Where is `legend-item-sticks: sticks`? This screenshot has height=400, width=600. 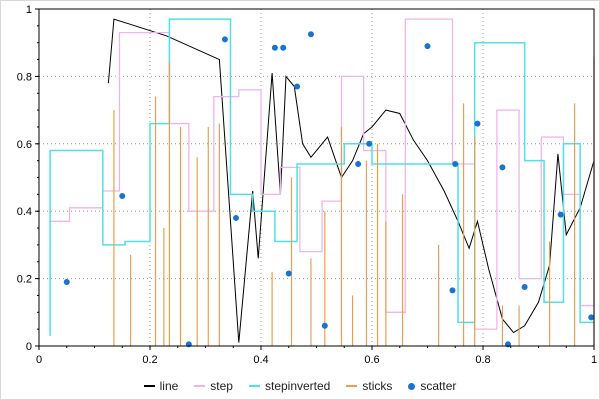
legend-item-sticks: sticks is located at coordinates (369, 386).